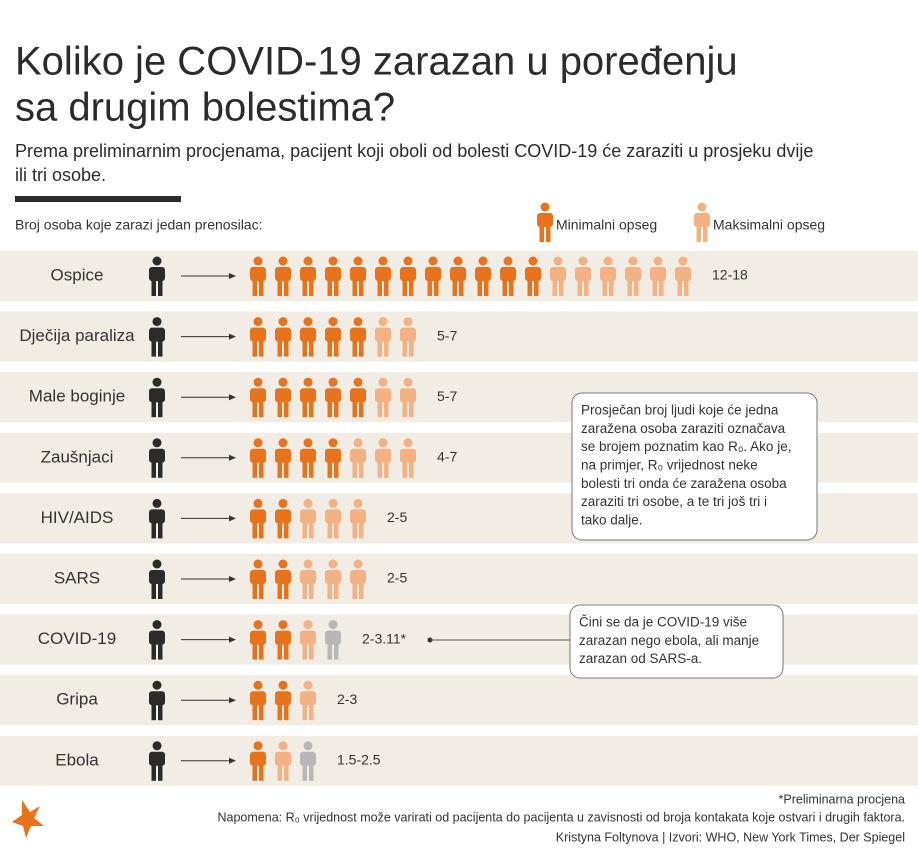 The width and height of the screenshot is (918, 860). Describe the element at coordinates (205, 108) in the screenshot. I see `title-line: sa drugim bolestima?` at that location.